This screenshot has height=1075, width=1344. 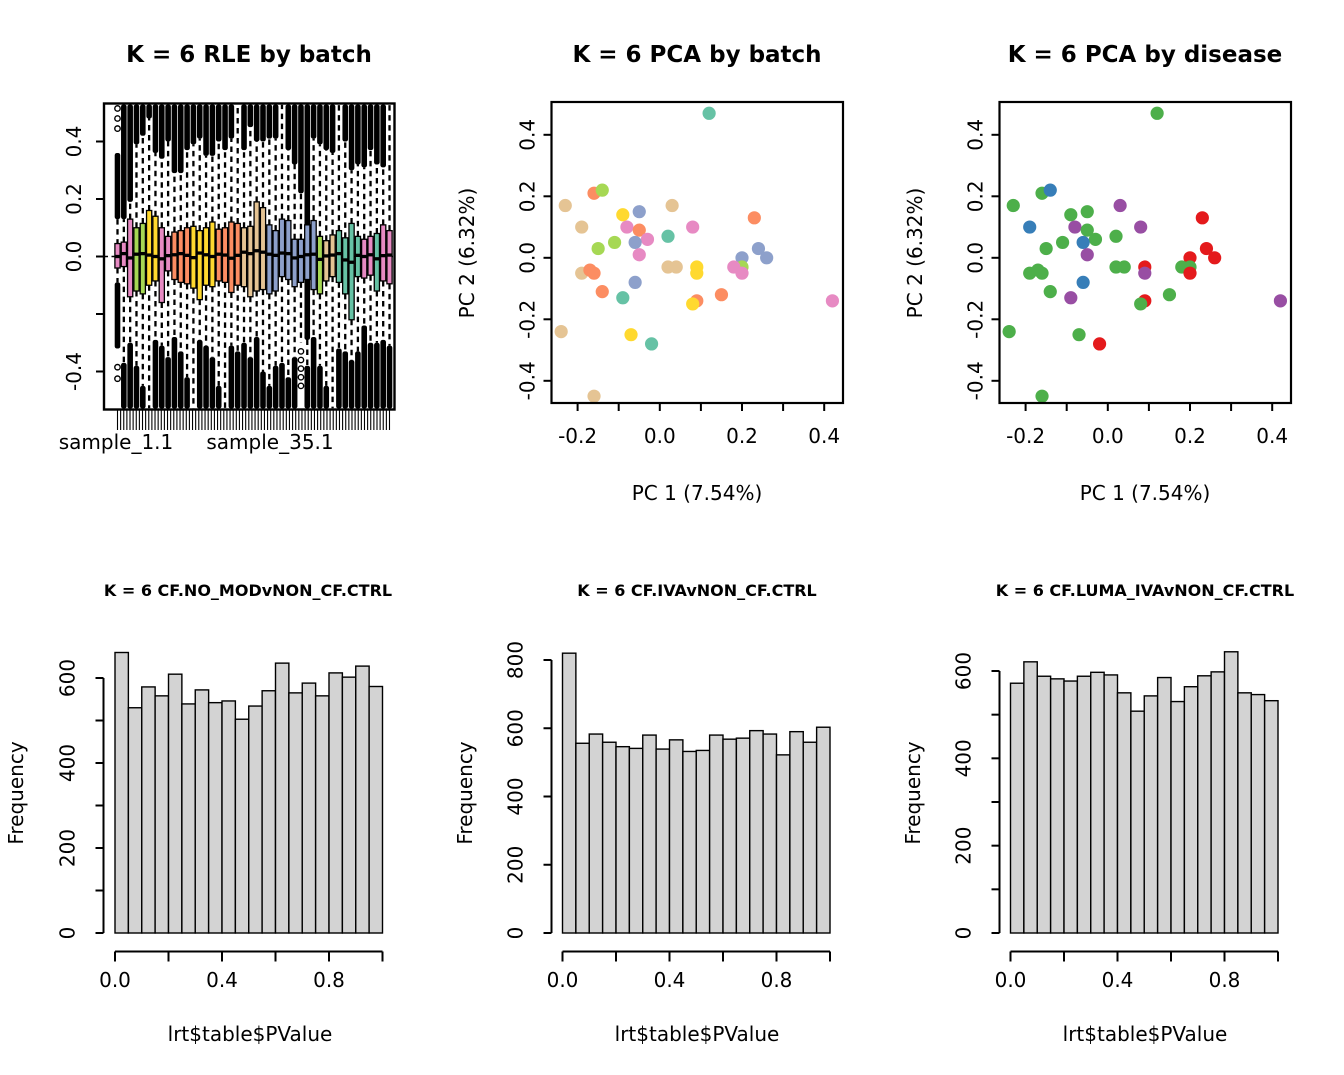 I want to click on pca-disease-xlabel: PC 1 (7.54%), so click(x=1145, y=493).